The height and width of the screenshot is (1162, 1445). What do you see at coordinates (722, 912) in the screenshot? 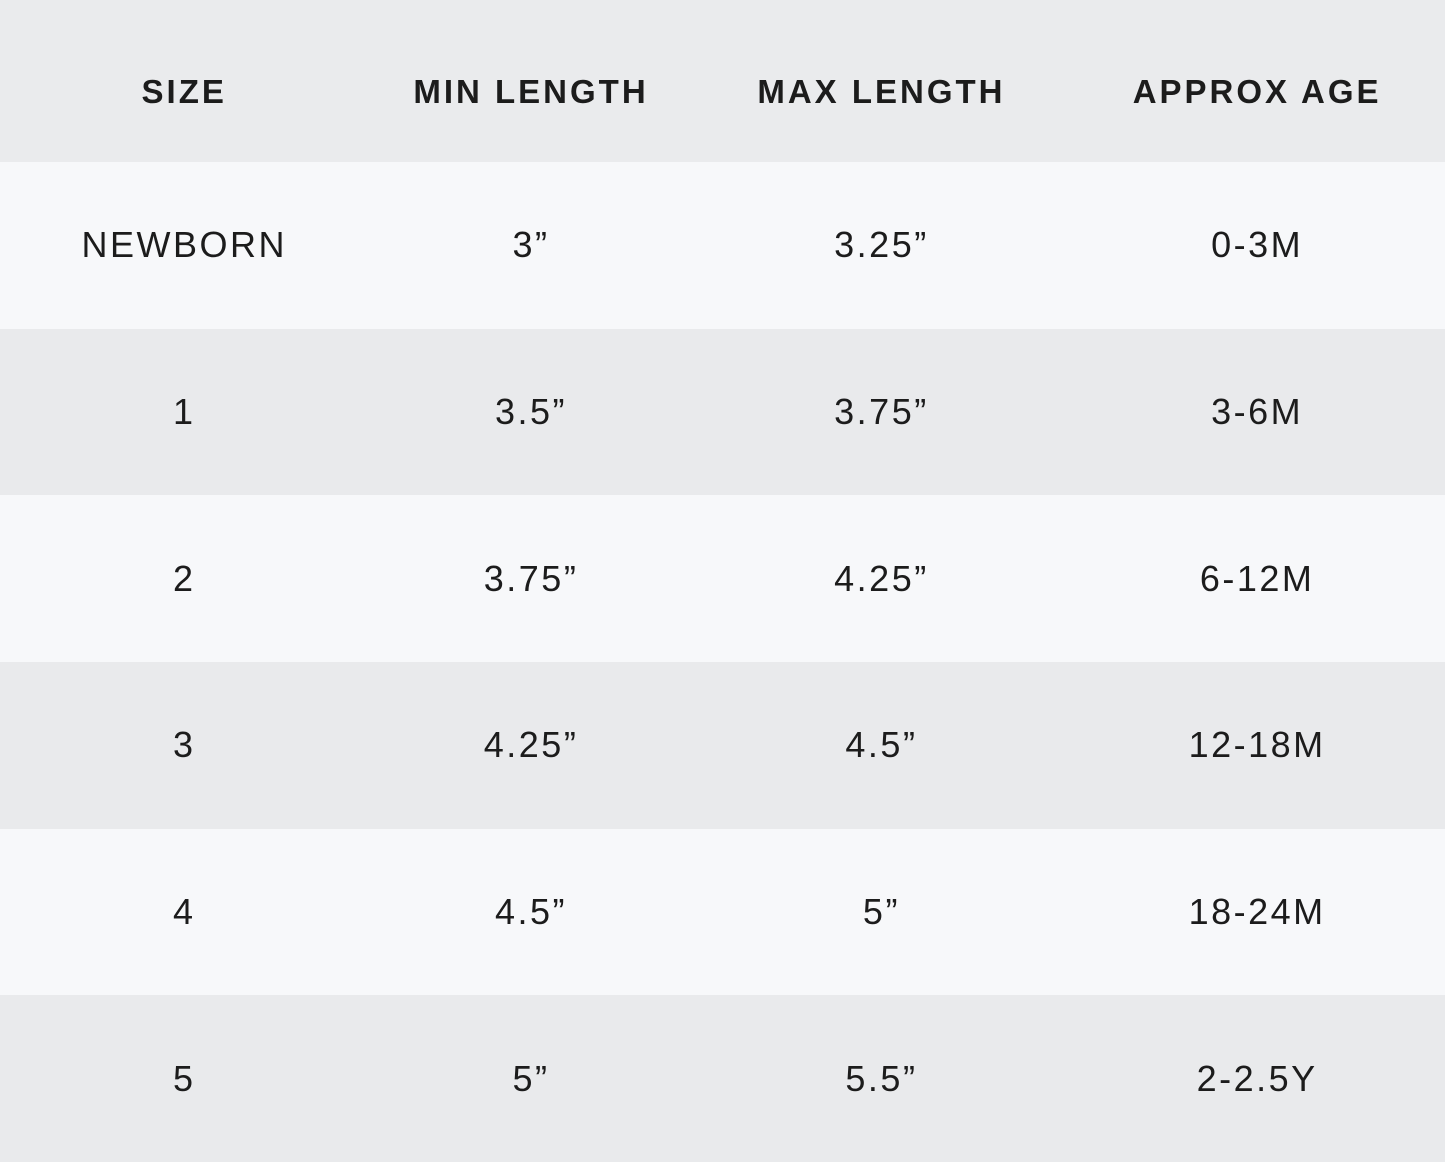
I see `table-row-size-4: 4 4.5” 5” 18-24M` at bounding box center [722, 912].